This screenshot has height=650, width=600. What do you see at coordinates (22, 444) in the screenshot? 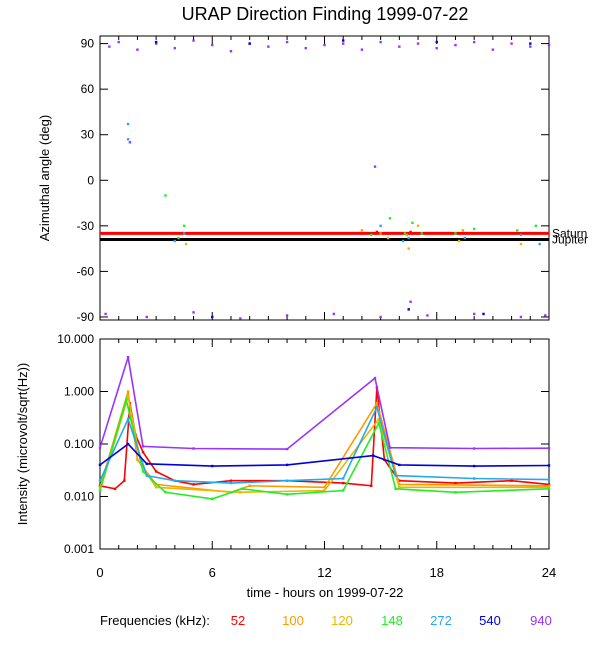
I see `intensity-y-axis-label: Intensity (microvolt/sqrt(Hz))` at bounding box center [22, 444].